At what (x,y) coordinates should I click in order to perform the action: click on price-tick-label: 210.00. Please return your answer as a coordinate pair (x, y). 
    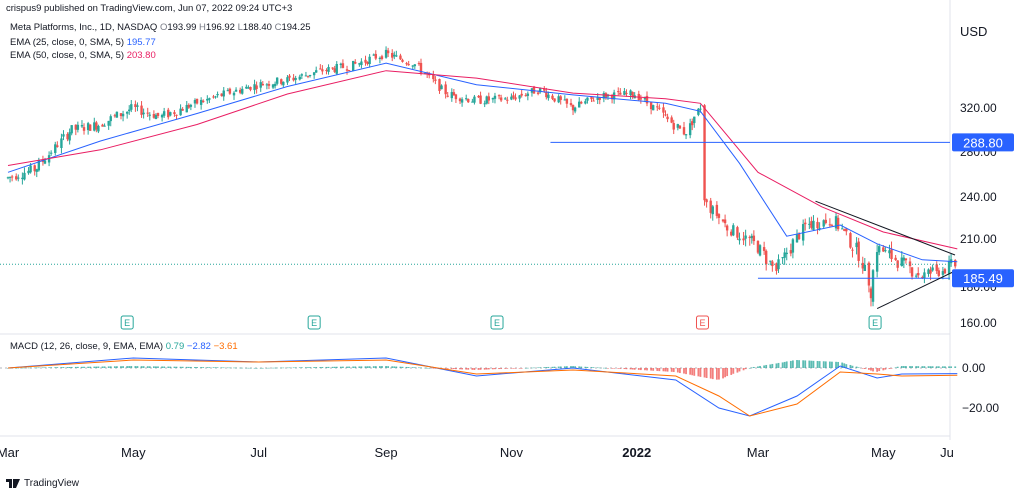
    Looking at the image, I should click on (978, 239).